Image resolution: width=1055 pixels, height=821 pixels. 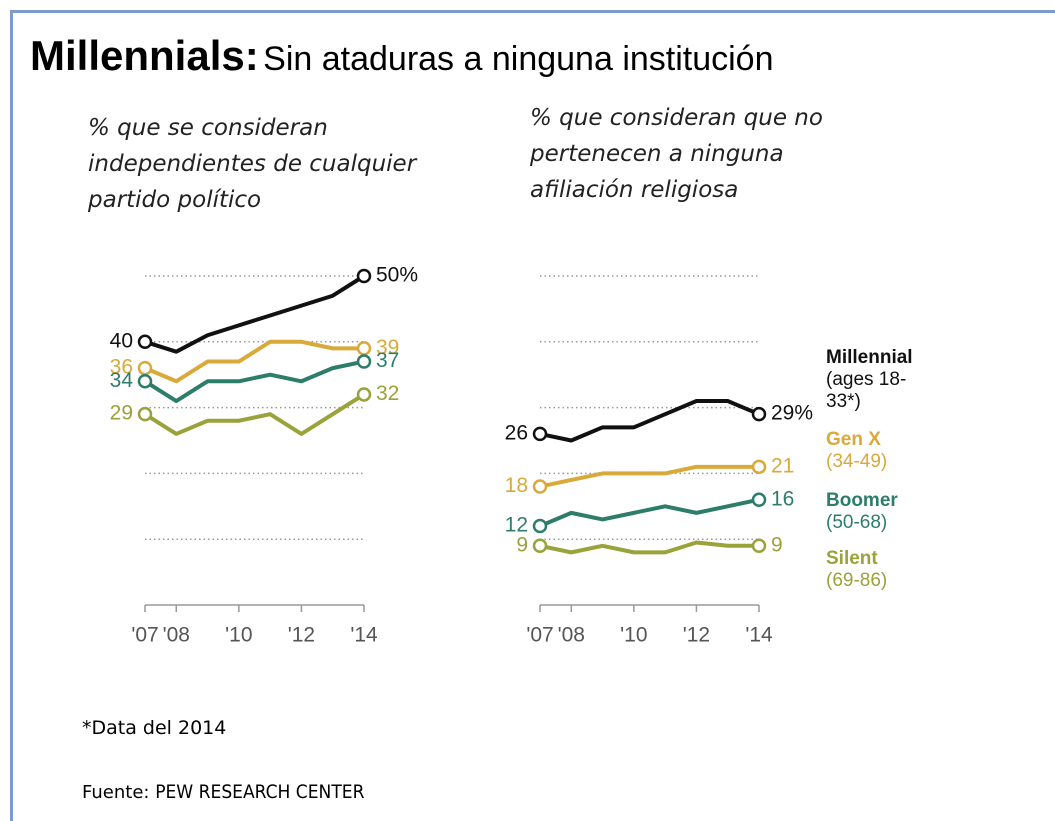 I want to click on value-label: 40, so click(x=121, y=340).